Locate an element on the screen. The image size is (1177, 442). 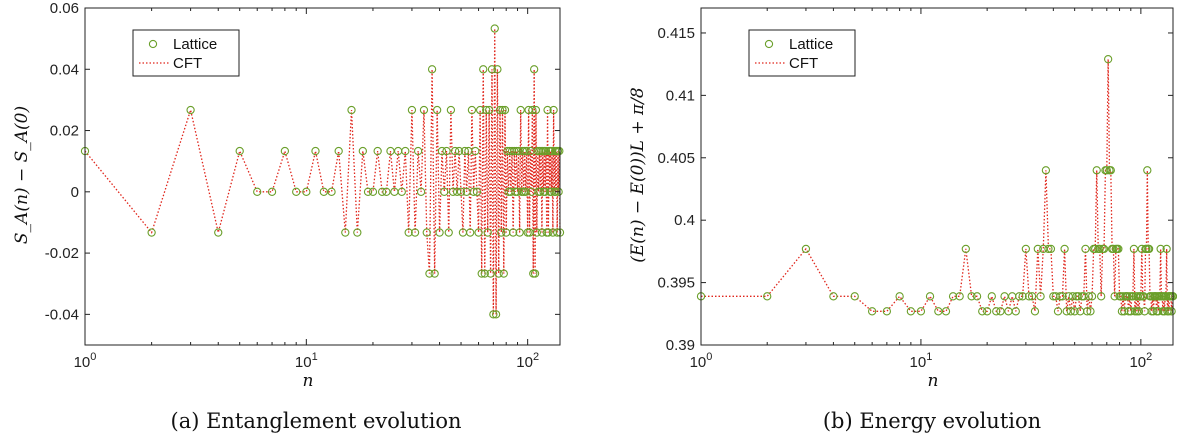
legend: Lattice CFT is located at coordinates (186, 53).